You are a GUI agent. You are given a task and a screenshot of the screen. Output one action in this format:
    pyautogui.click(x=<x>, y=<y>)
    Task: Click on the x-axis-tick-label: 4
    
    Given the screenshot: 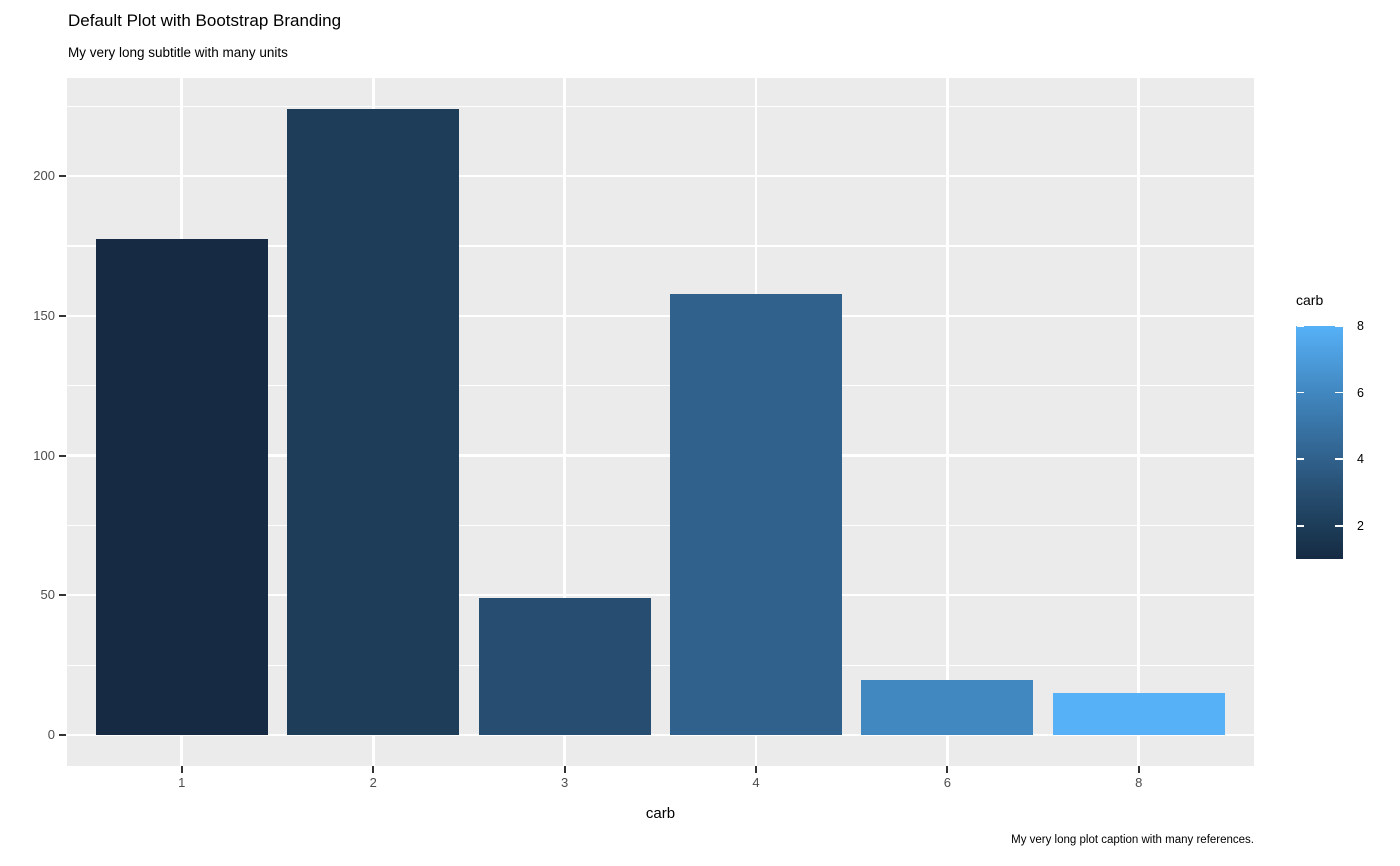 What is the action you would take?
    pyautogui.click(x=756, y=782)
    